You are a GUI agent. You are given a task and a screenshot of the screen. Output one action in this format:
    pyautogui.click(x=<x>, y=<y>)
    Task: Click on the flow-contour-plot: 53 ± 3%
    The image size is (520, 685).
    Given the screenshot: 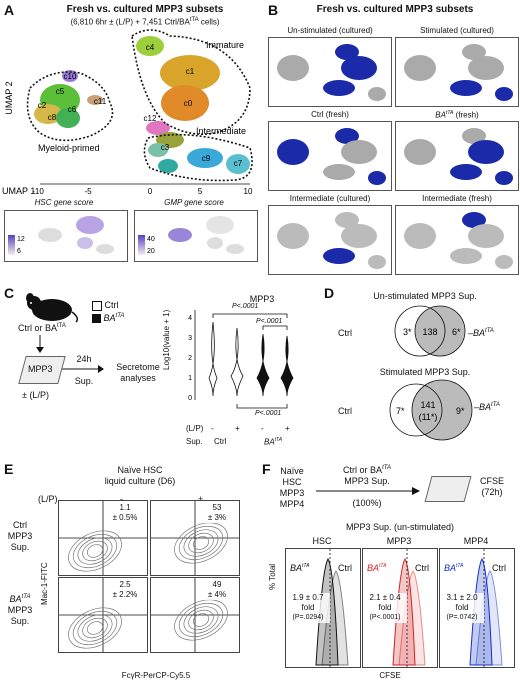 What is the action you would take?
    pyautogui.click(x=195, y=538)
    